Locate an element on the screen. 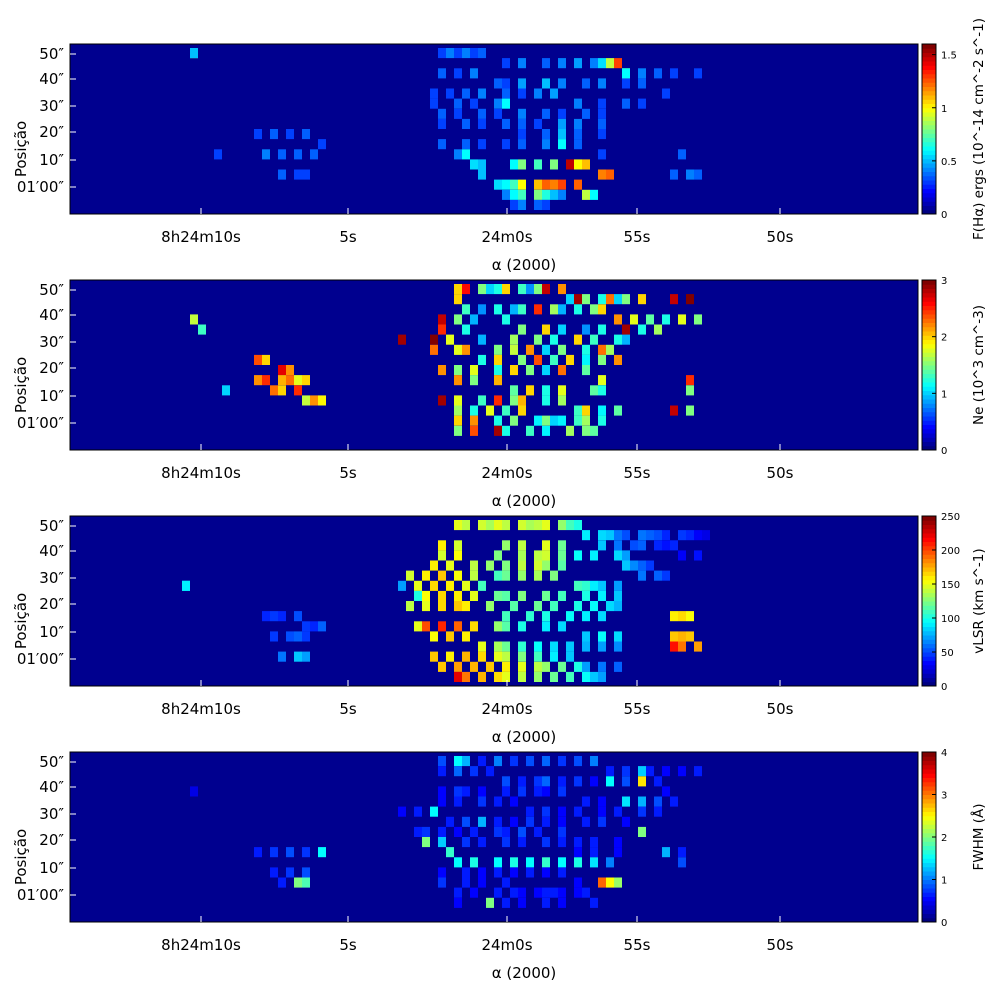 The height and width of the screenshot is (982, 994). x-tick-label: 8h24m10s is located at coordinates (201, 709).